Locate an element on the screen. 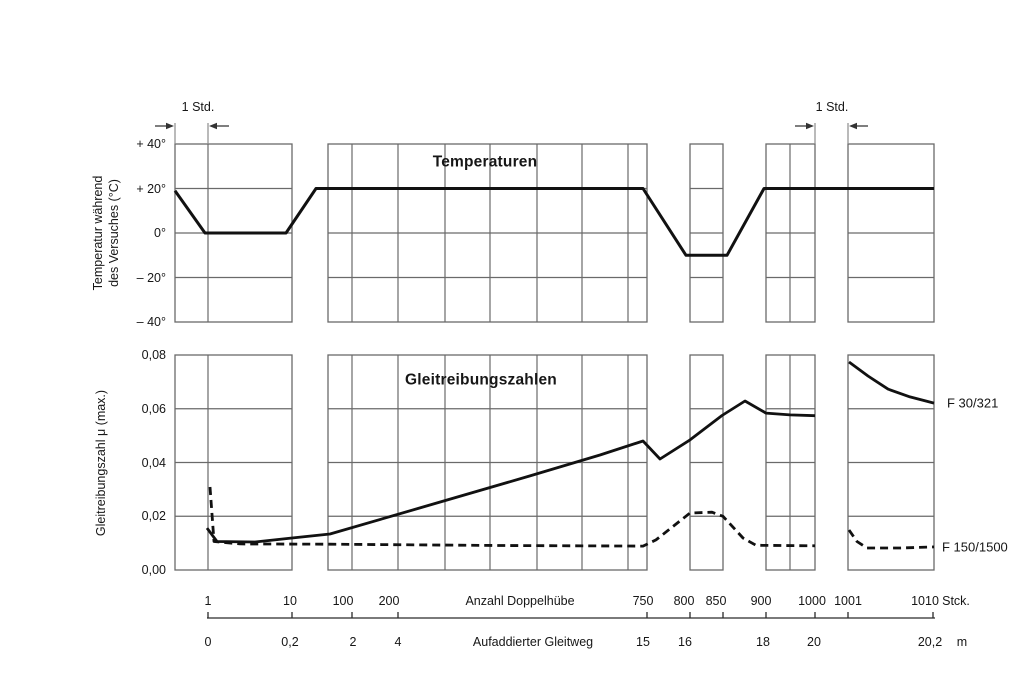  x-axis is located at coordinates (571, 615).